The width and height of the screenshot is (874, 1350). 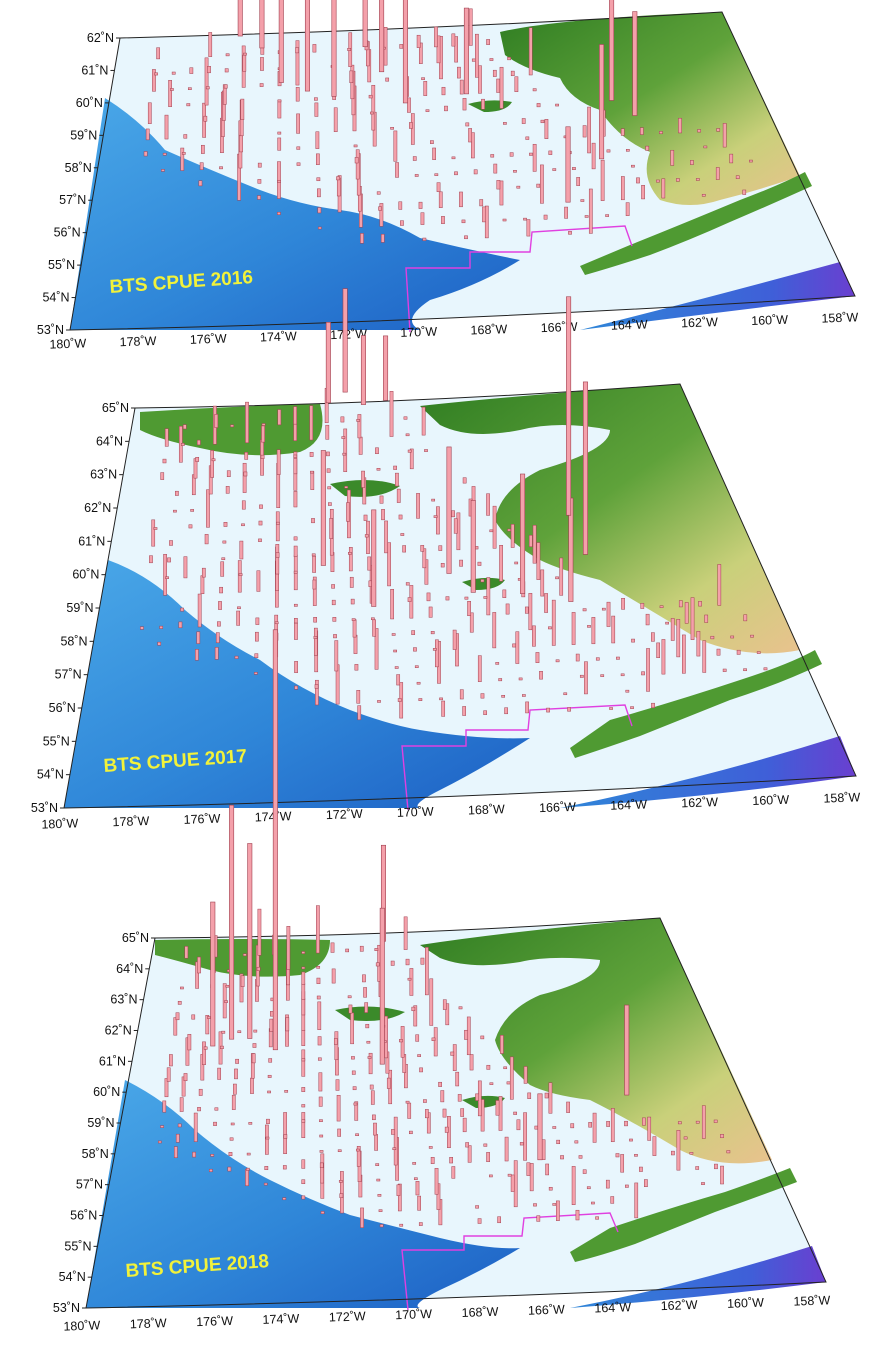 What do you see at coordinates (629, 324) in the screenshot?
I see `longitude-label: 164˚W` at bounding box center [629, 324].